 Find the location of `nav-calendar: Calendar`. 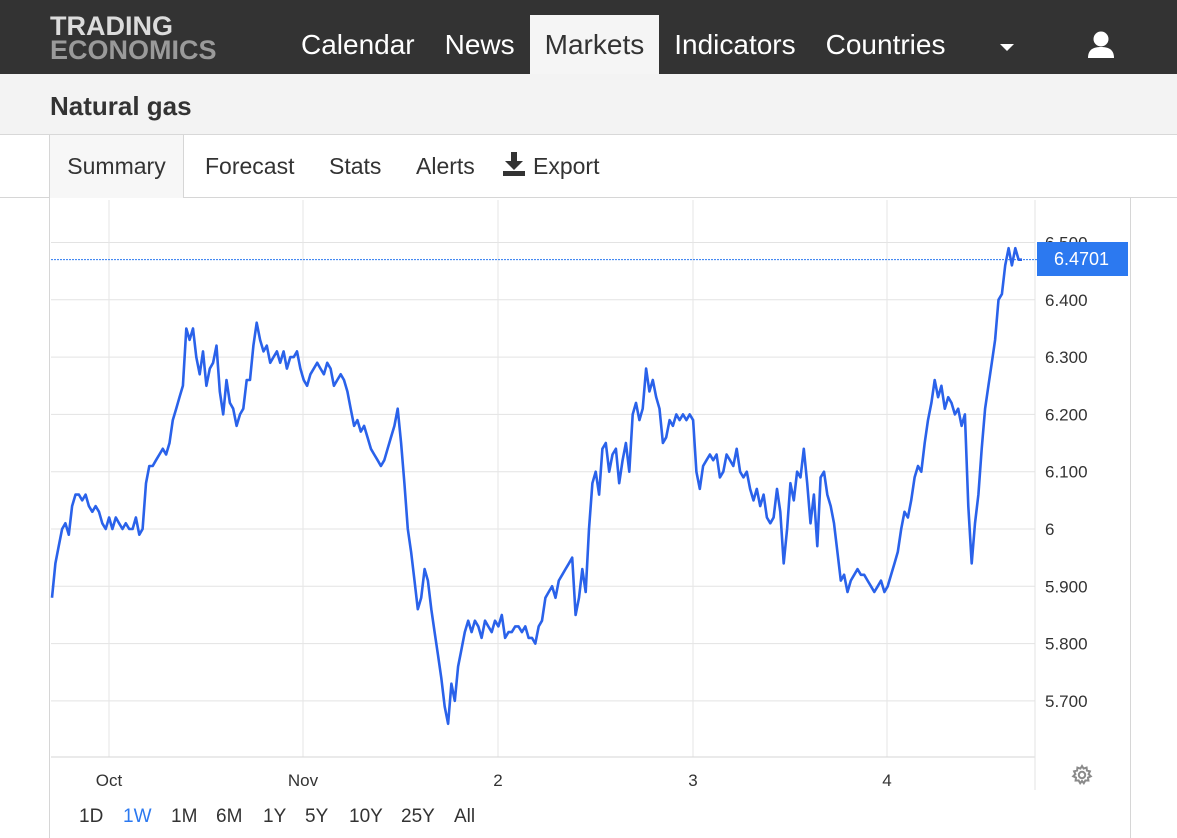

nav-calendar: Calendar is located at coordinates (358, 44).